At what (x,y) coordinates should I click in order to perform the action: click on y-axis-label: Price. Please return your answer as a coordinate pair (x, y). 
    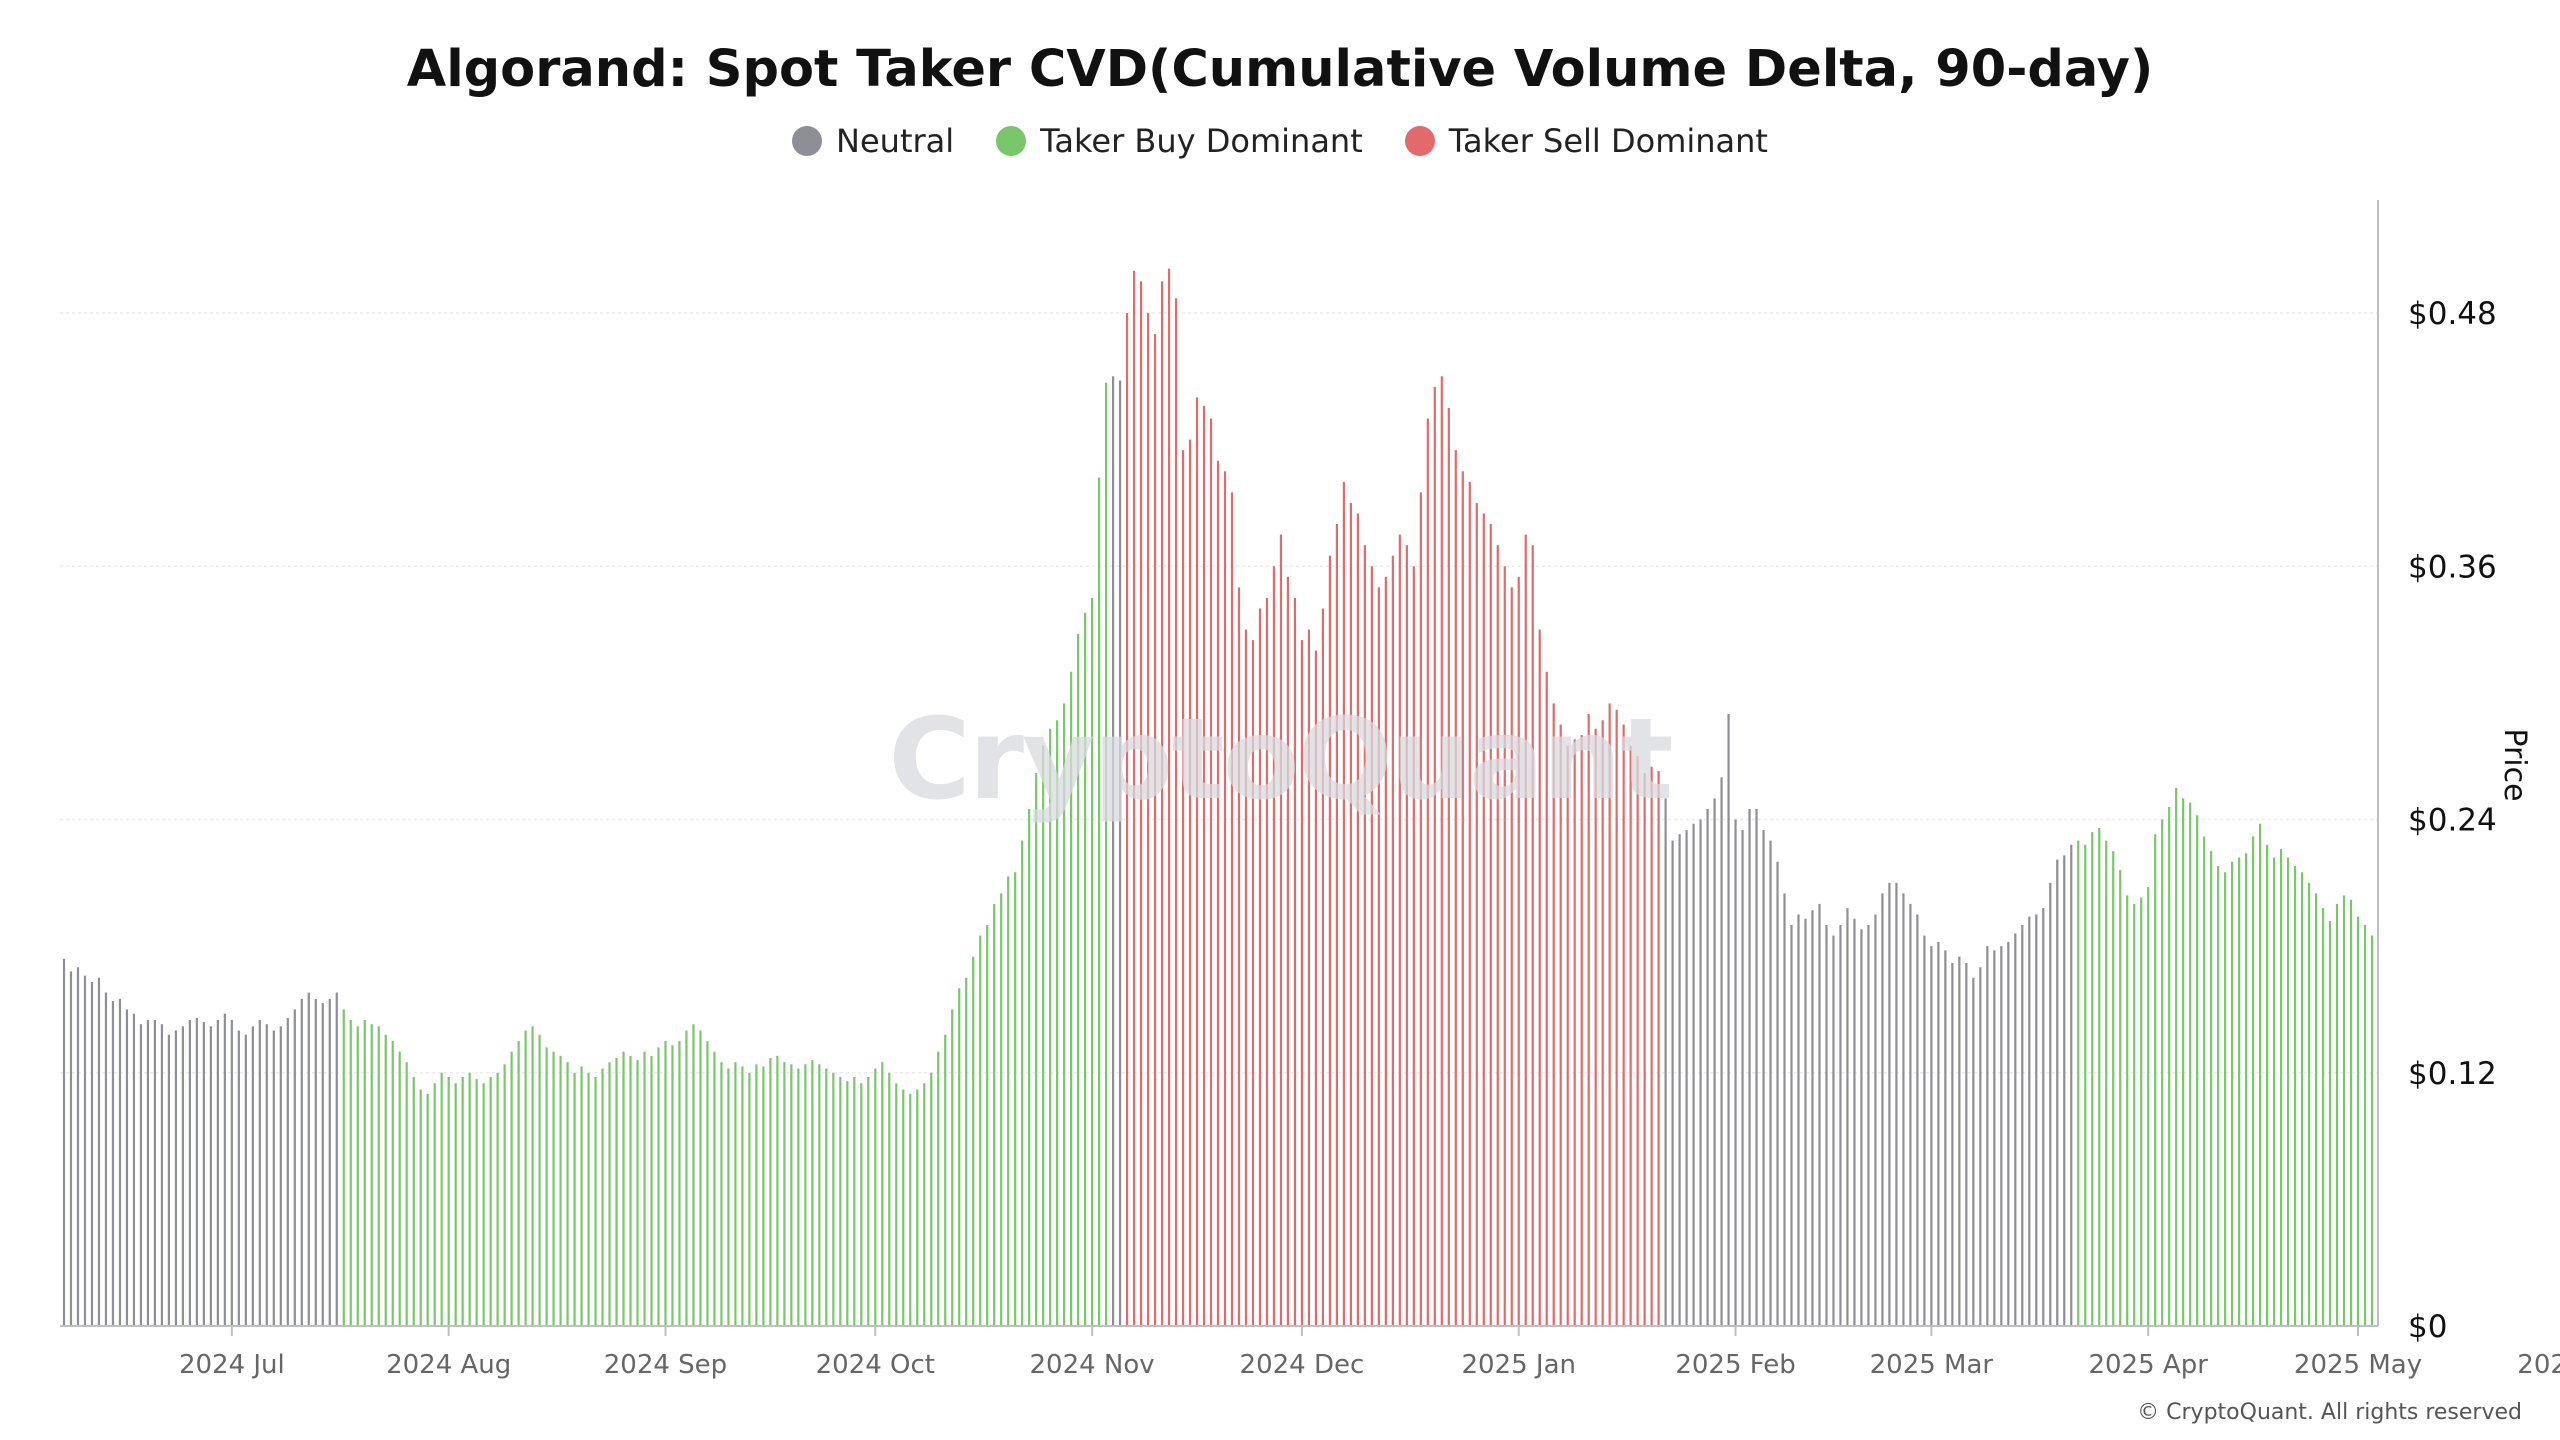
    Looking at the image, I should click on (2514, 764).